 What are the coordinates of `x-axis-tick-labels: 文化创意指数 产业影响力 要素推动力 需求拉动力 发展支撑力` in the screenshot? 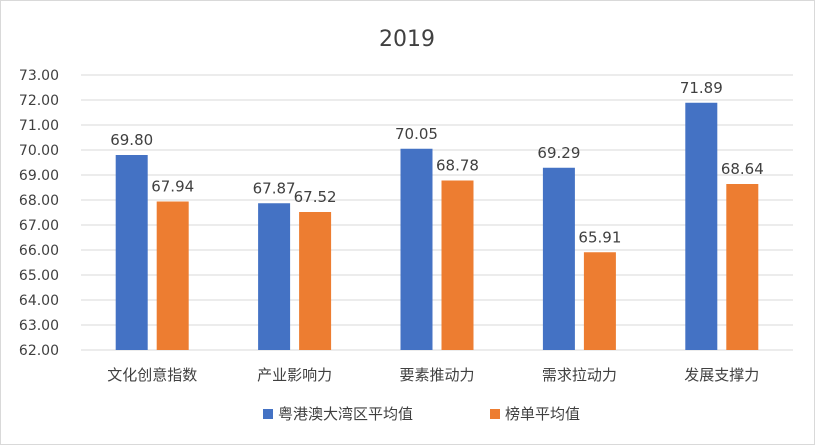 It's located at (433, 375).